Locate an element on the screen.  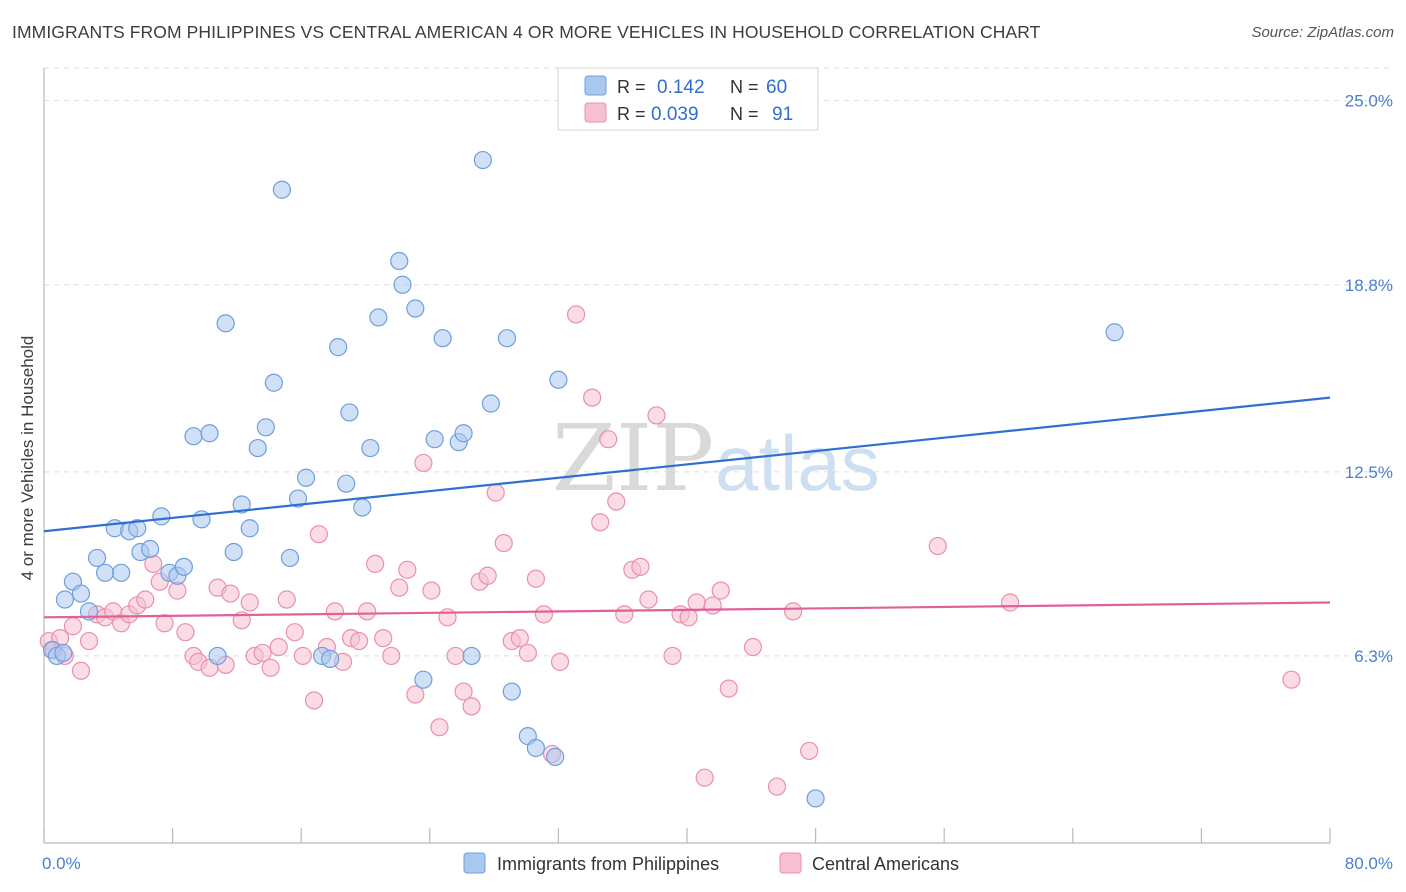
trendline-central-americans is located at coordinates (687, 610).